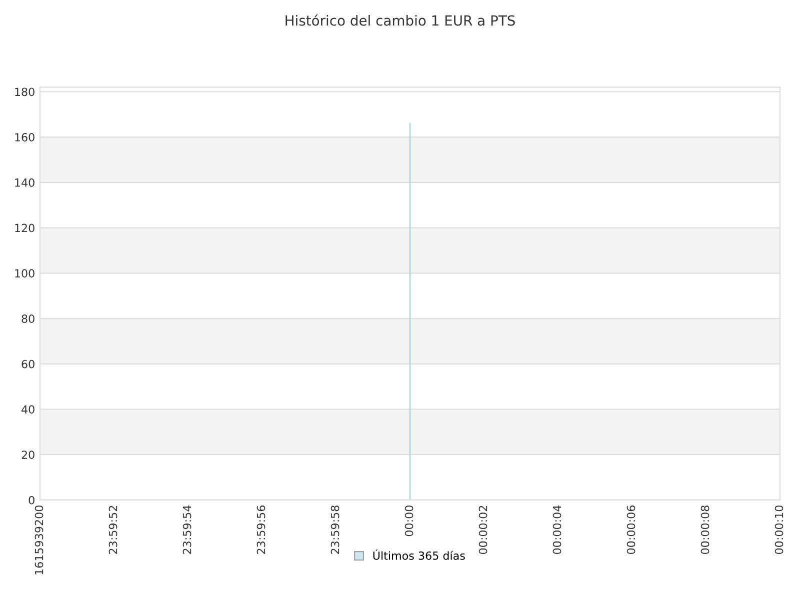 The height and width of the screenshot is (600, 800). Describe the element at coordinates (39, 540) in the screenshot. I see `x-tick-label: 1615939200` at that location.